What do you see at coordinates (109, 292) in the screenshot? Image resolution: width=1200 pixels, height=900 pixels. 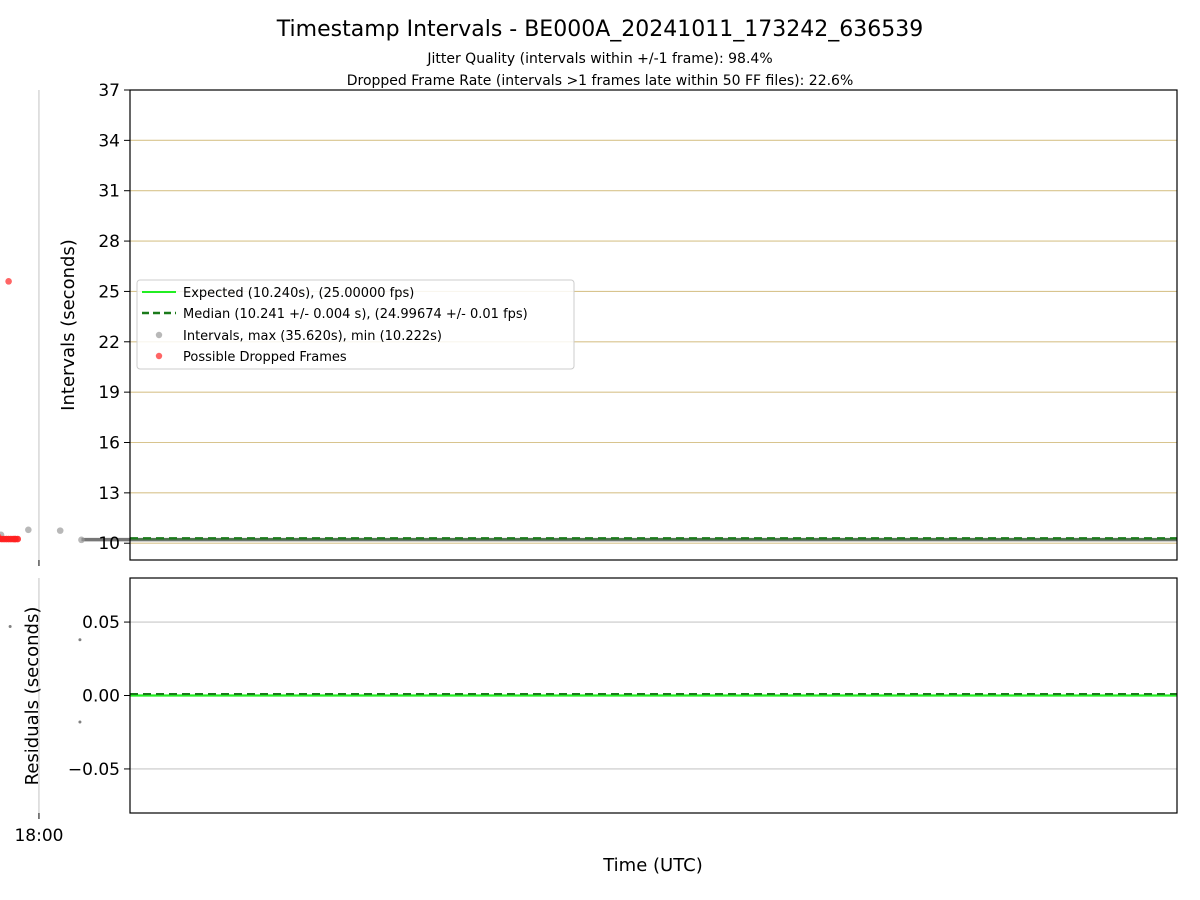 I see `y-tick-label: 25` at bounding box center [109, 292].